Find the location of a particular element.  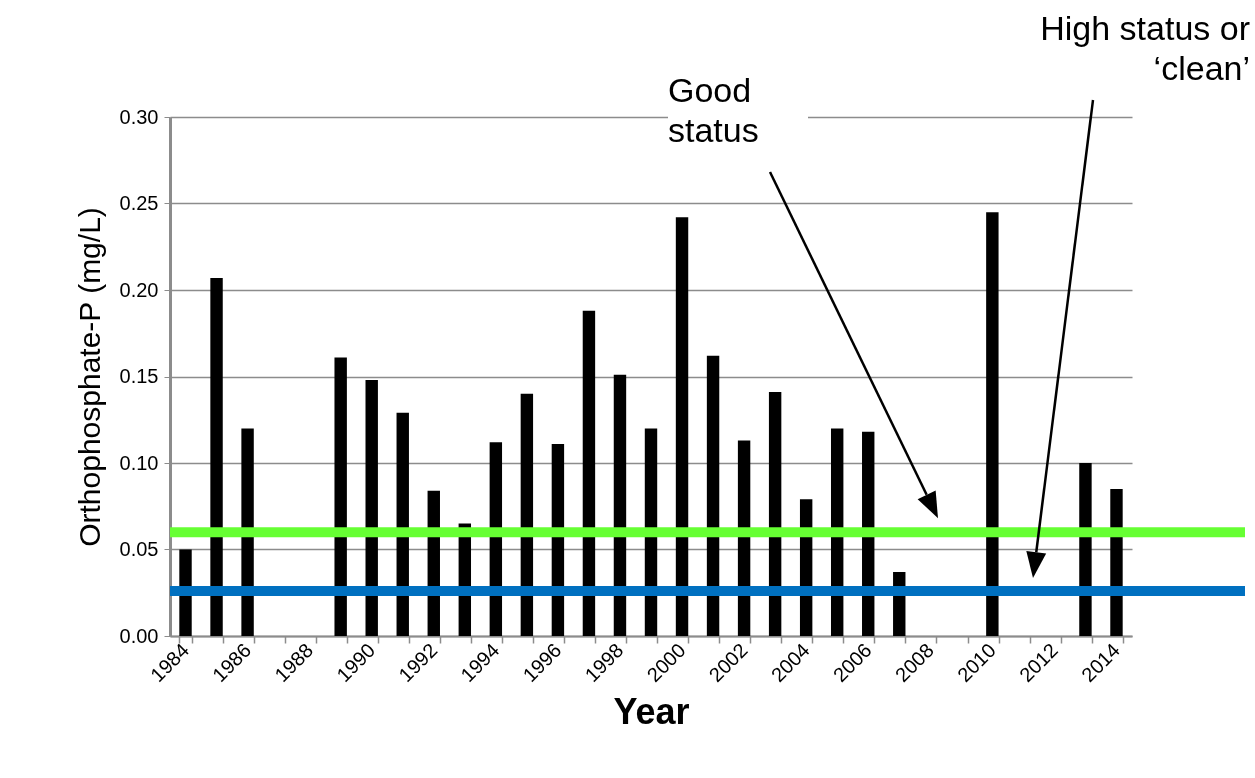

y-axis-title: Orthophosphate-P (mg/L) is located at coordinates (89, 377).